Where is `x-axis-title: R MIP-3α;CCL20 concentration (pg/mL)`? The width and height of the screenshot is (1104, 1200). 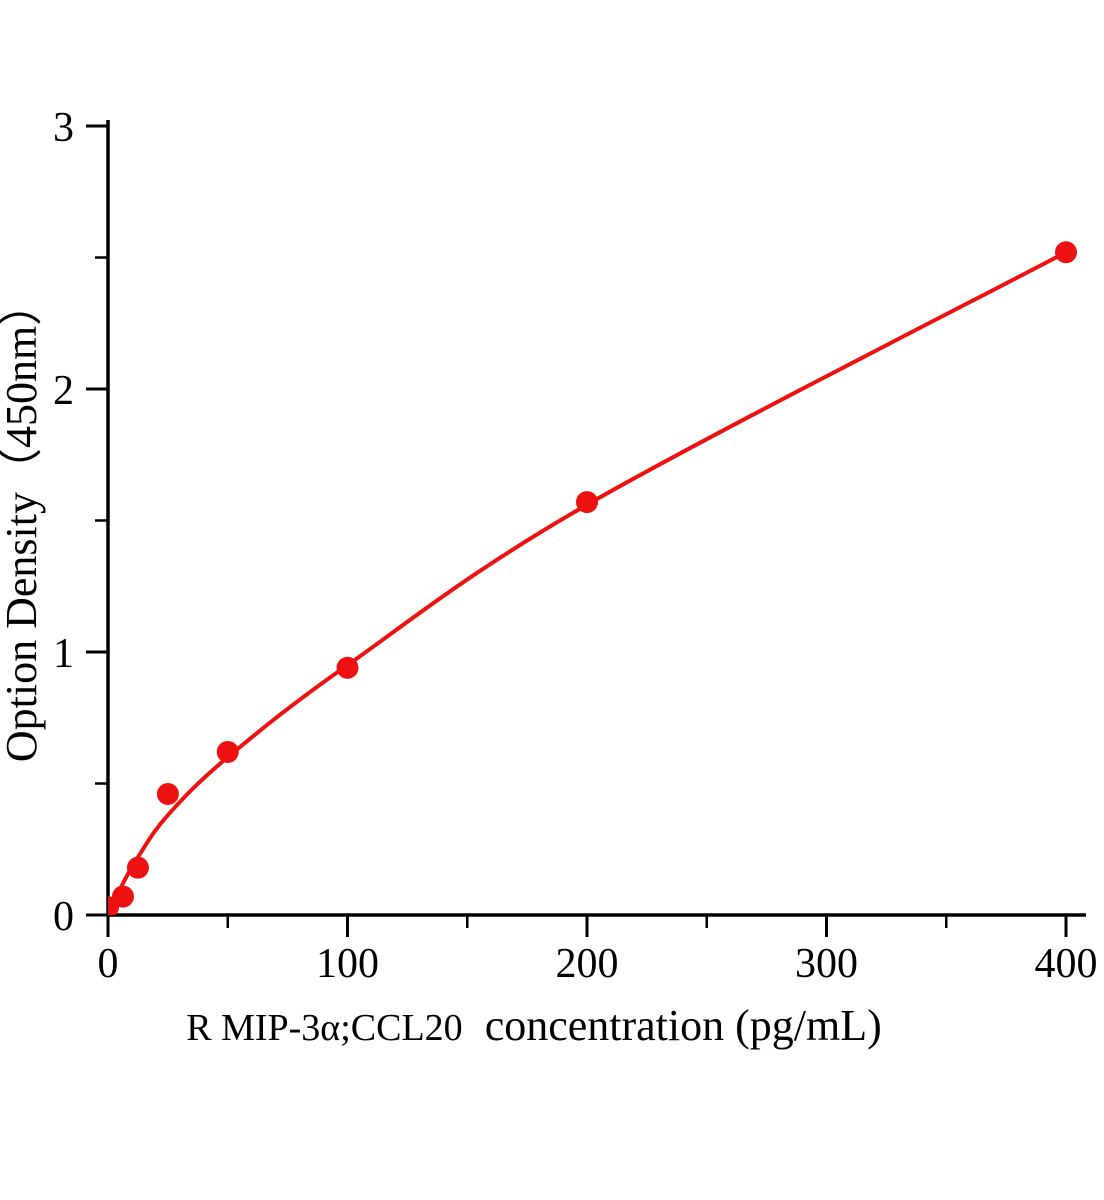
x-axis-title: R MIP-3α;CCL20 concentration (pg/mL) is located at coordinates (534, 1025).